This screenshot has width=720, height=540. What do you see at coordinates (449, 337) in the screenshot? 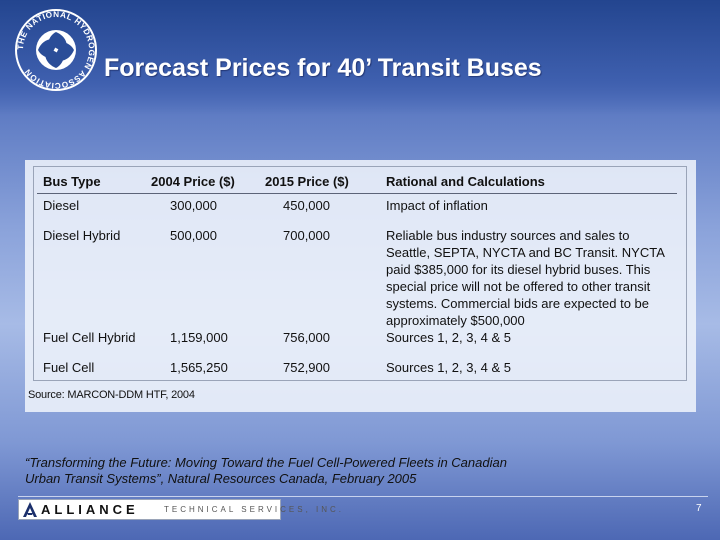
I see `row-fuel-cell-hybrid-rationale: Sources 1, 2, 3, 4 & 5` at bounding box center [449, 337].